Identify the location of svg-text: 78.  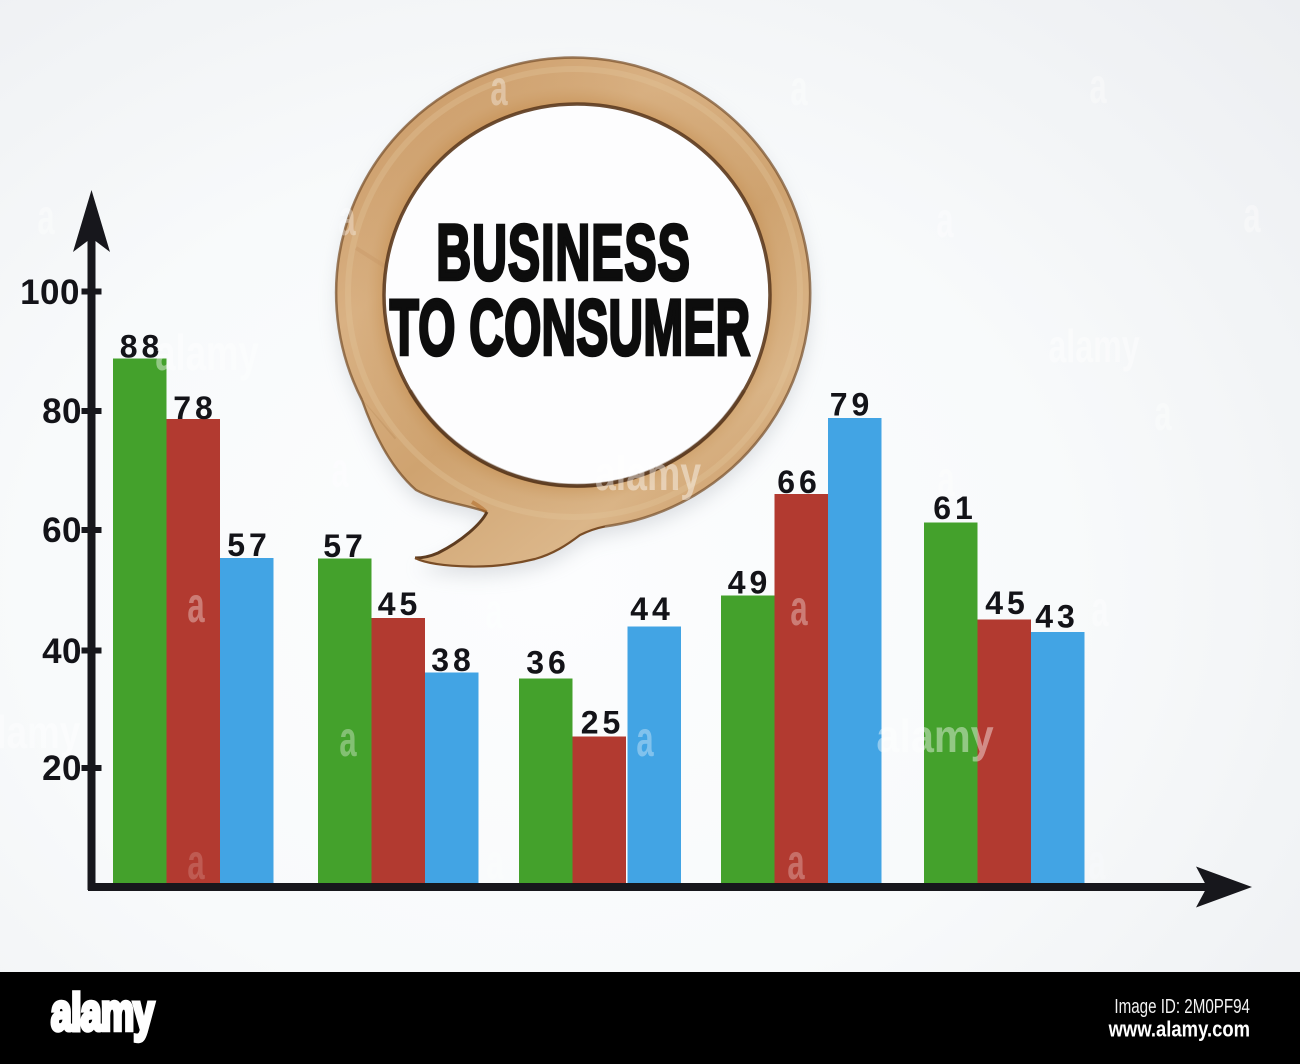
(195, 408).